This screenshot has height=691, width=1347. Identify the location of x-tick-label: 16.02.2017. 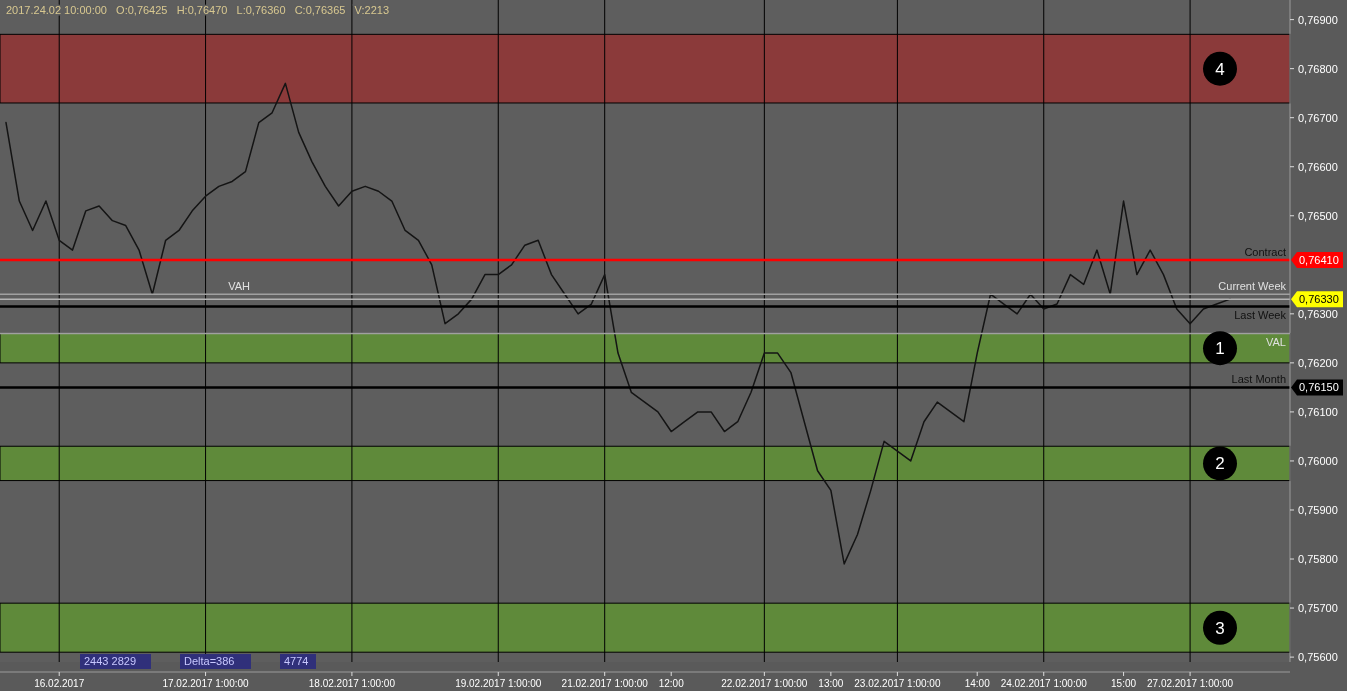
(59, 683).